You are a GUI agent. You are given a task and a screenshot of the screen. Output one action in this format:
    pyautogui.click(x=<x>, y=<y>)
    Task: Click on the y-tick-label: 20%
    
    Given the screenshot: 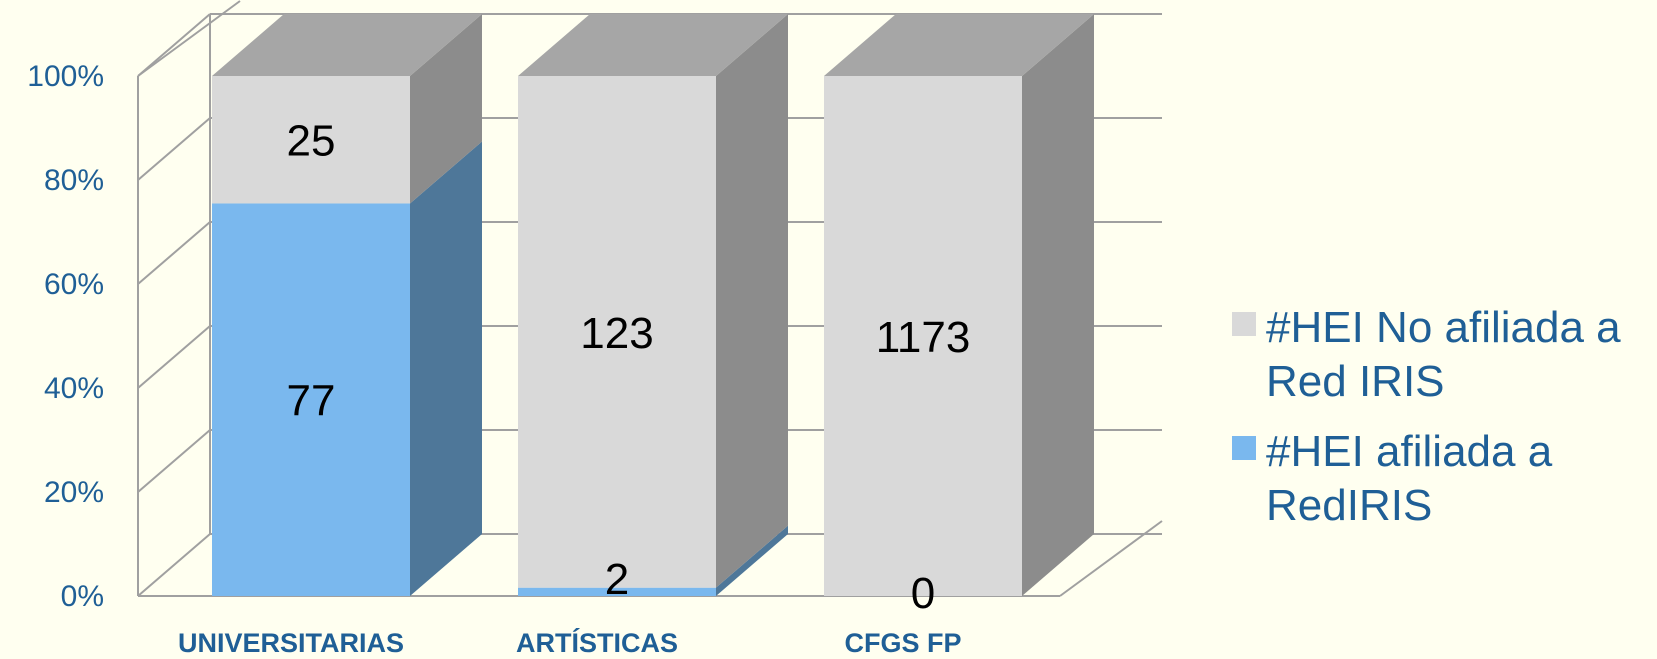 What is the action you would take?
    pyautogui.click(x=74, y=492)
    